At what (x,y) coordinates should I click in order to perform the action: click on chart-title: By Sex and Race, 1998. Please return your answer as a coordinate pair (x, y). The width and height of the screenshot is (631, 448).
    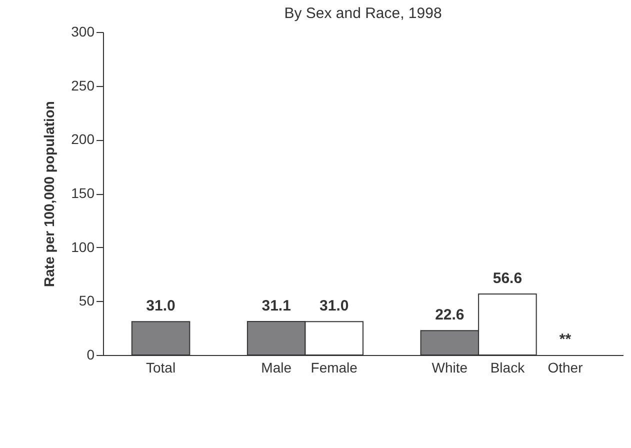
    Looking at the image, I should click on (363, 13).